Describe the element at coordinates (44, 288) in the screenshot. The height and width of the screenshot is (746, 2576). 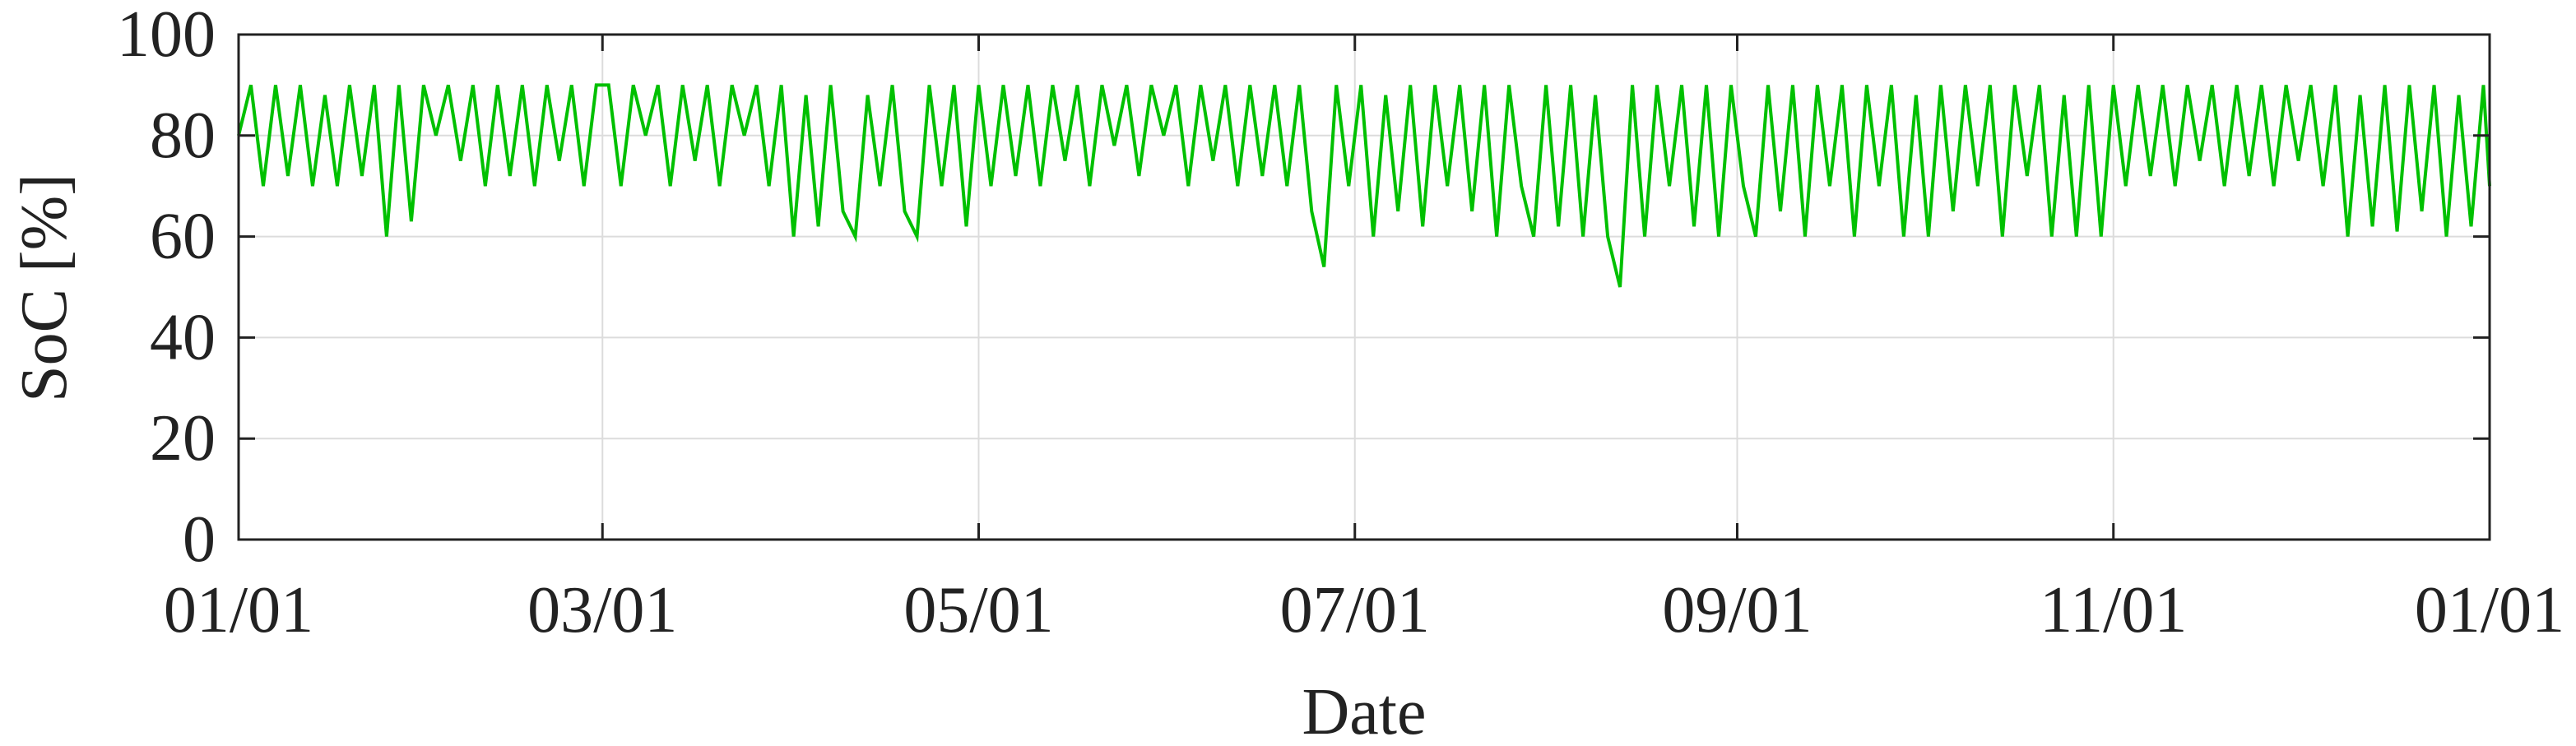
I see `y-axis-label: SoC [%]` at that location.